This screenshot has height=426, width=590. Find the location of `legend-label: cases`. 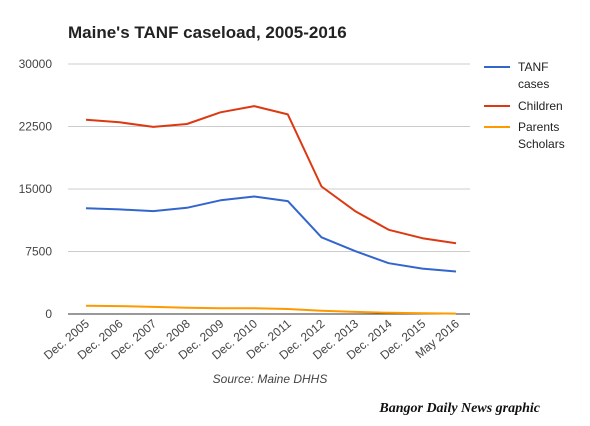

legend-label: cases is located at coordinates (533, 84).